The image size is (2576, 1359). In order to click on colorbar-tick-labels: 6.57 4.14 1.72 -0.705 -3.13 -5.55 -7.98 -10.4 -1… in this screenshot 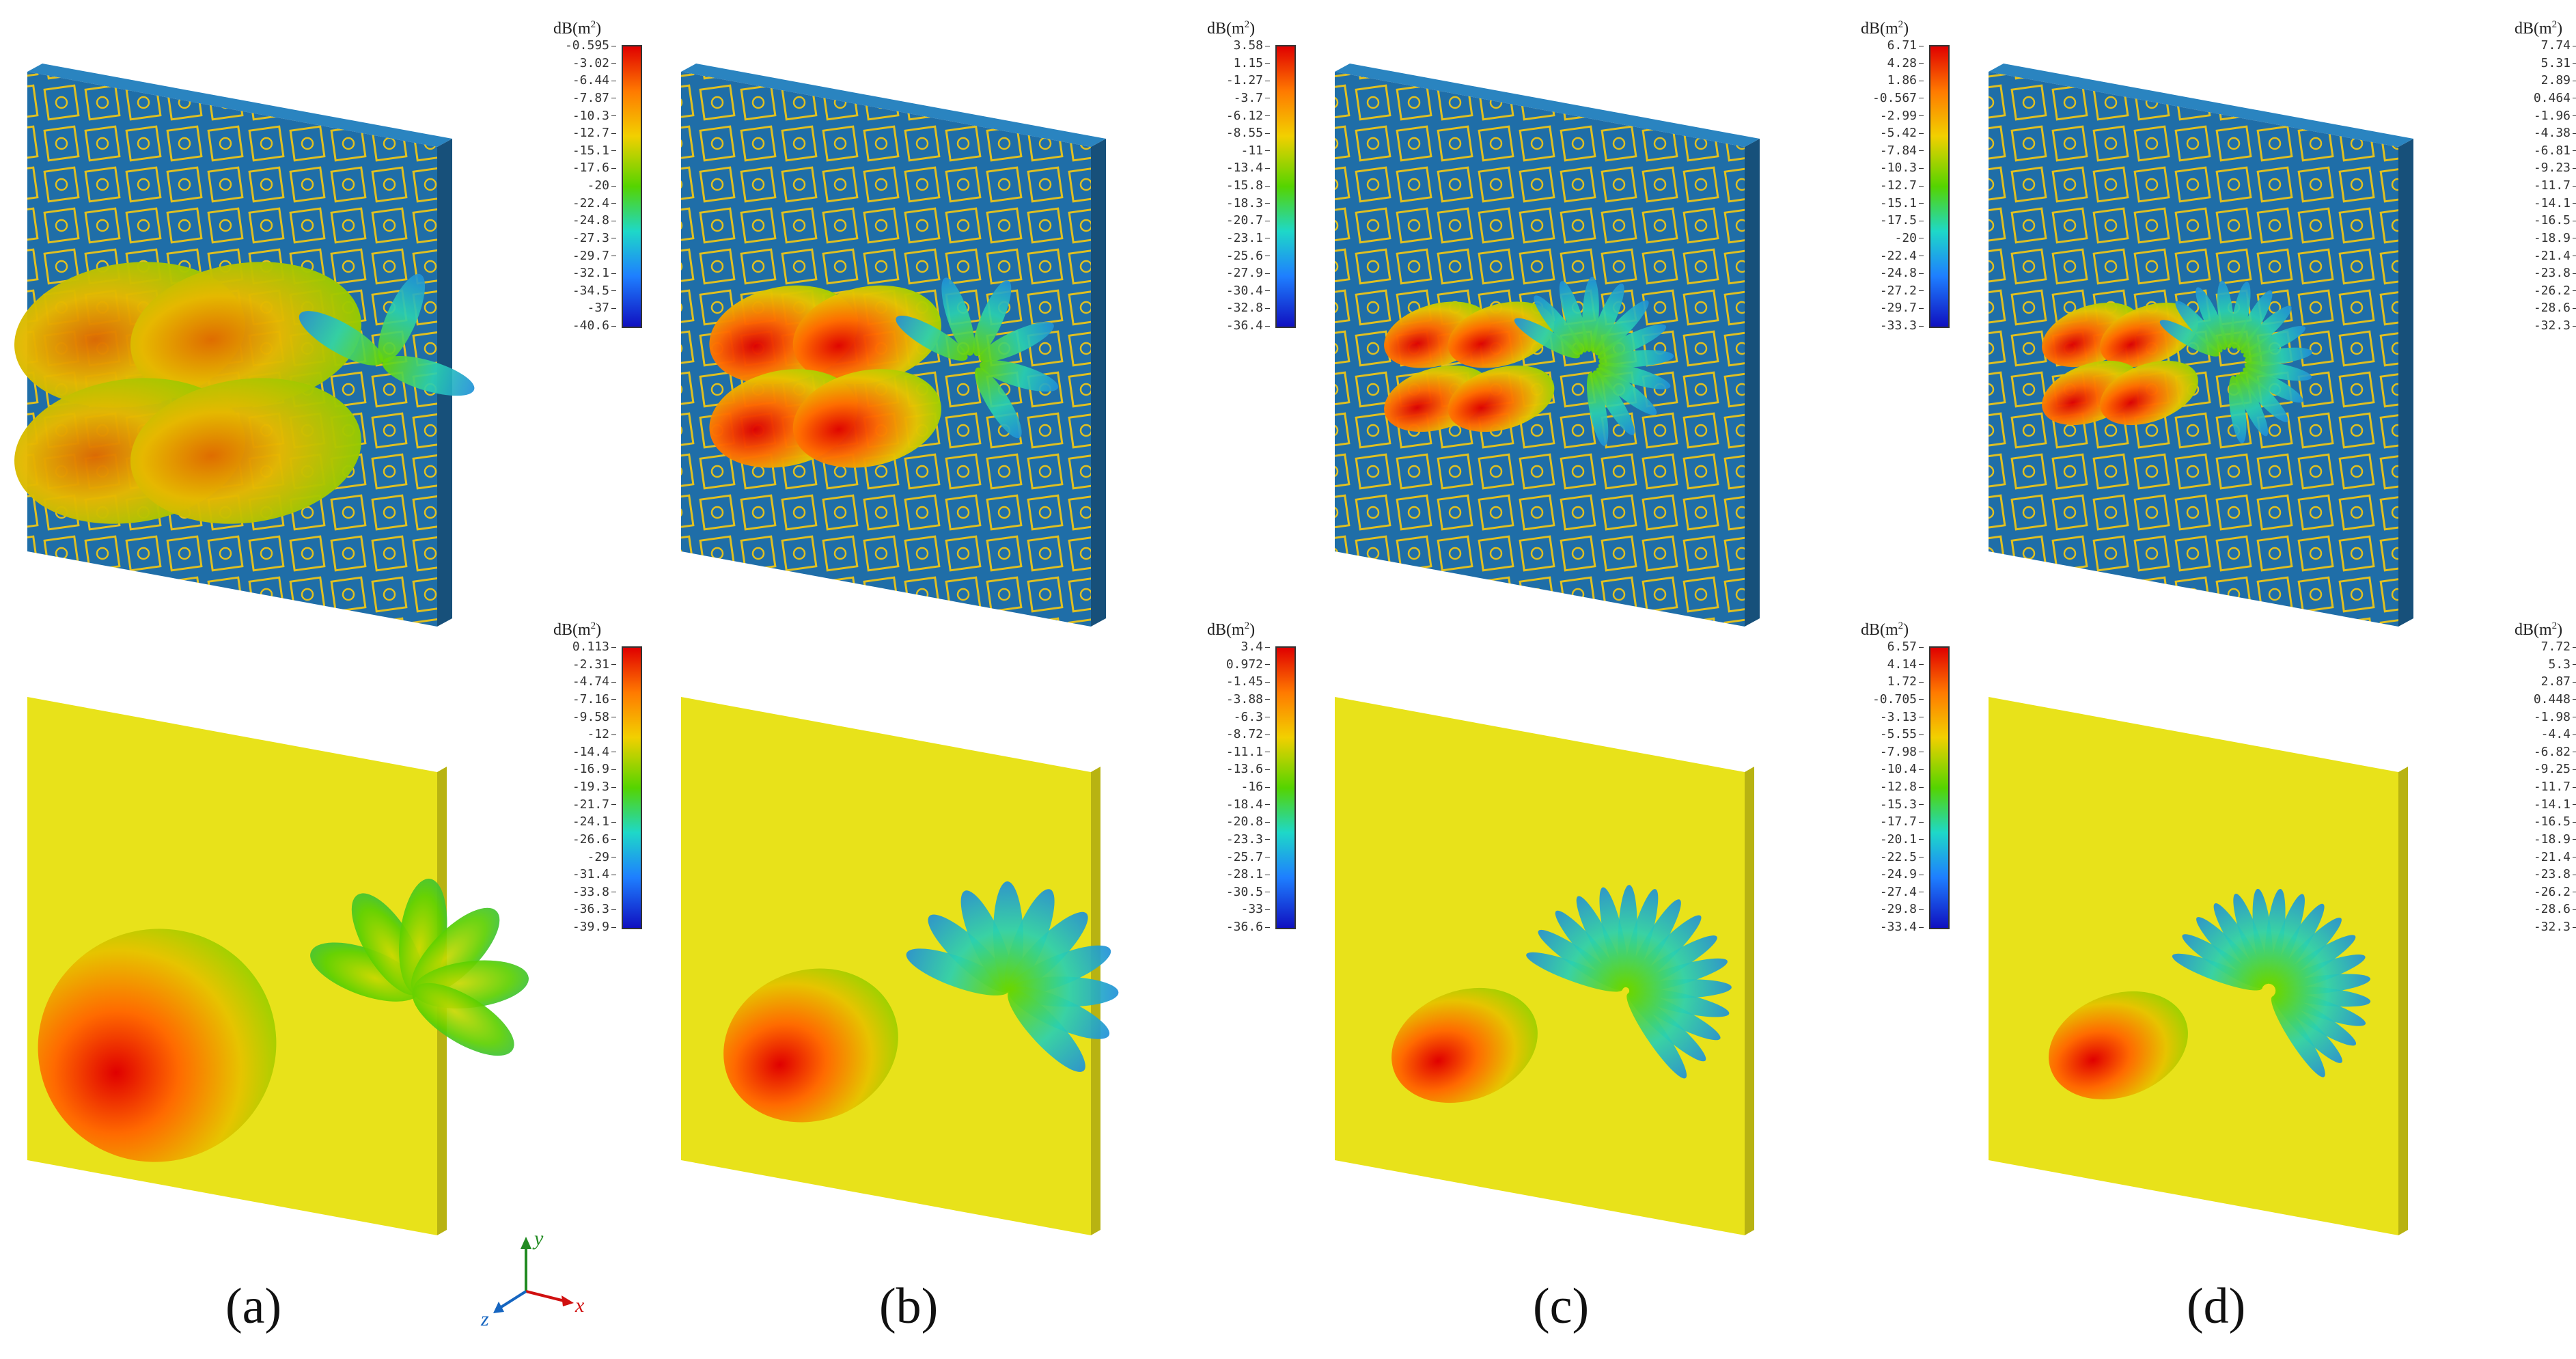, I will do `click(1890, 787)`.